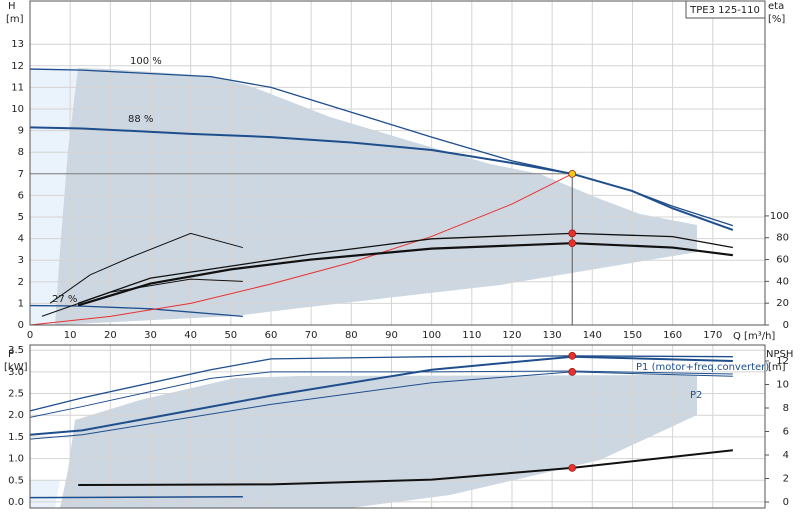 The image size is (800, 520). What do you see at coordinates (786, 408) in the screenshot?
I see `y2-tick-label: 8` at bounding box center [786, 408].